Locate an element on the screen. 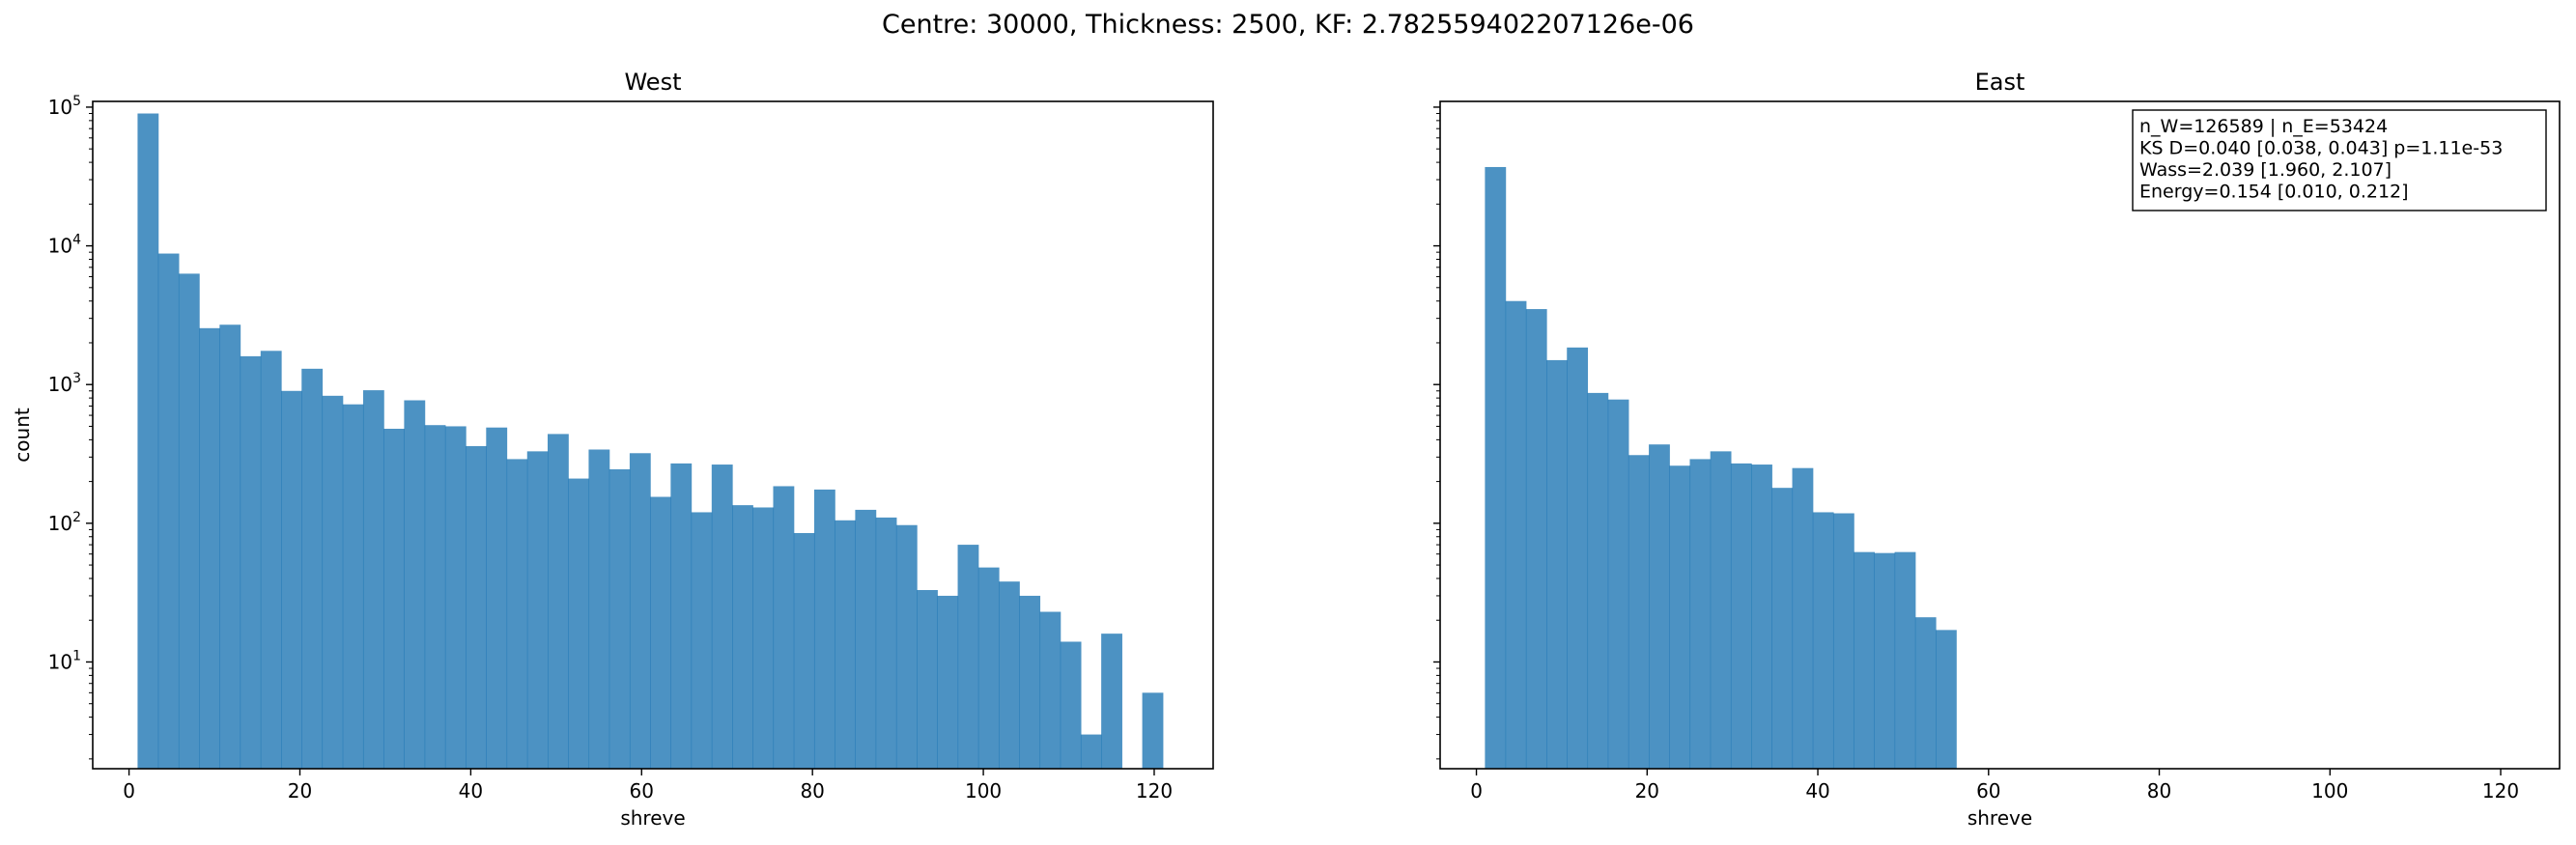 The image size is (2576, 845). bars-east is located at coordinates (1721, 467).